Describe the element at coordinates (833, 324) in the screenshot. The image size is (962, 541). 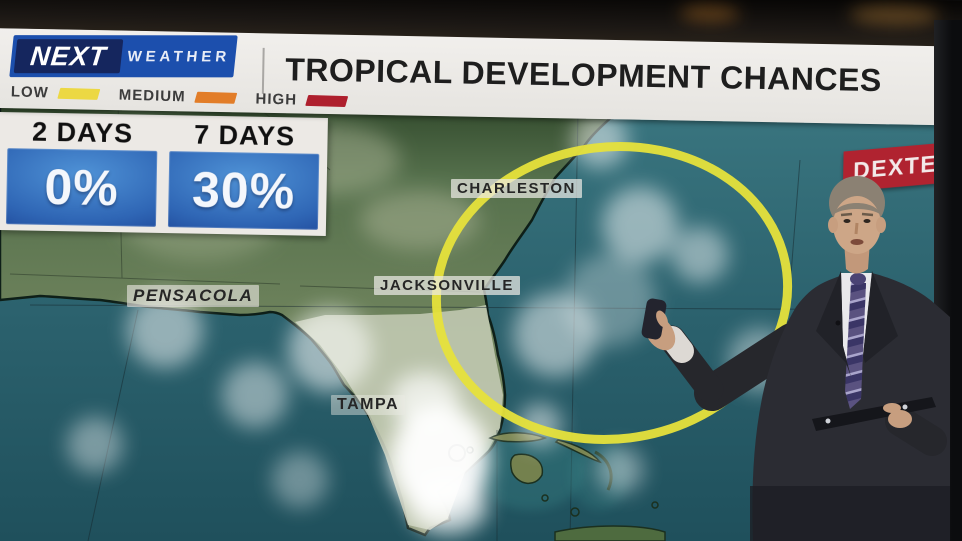
I see `presenter-lapel-left` at that location.